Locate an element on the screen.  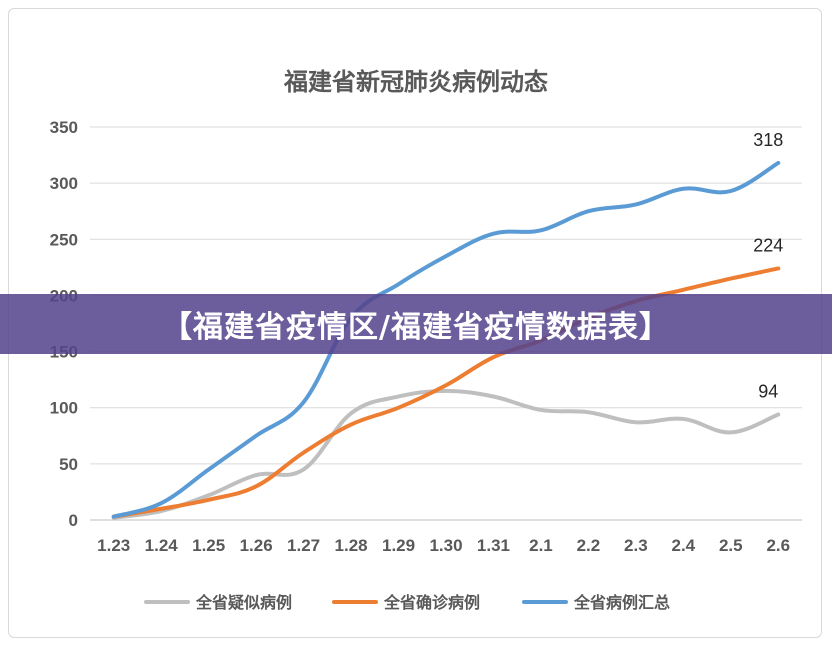
y-tick-label: 50 is located at coordinates (68, 464).